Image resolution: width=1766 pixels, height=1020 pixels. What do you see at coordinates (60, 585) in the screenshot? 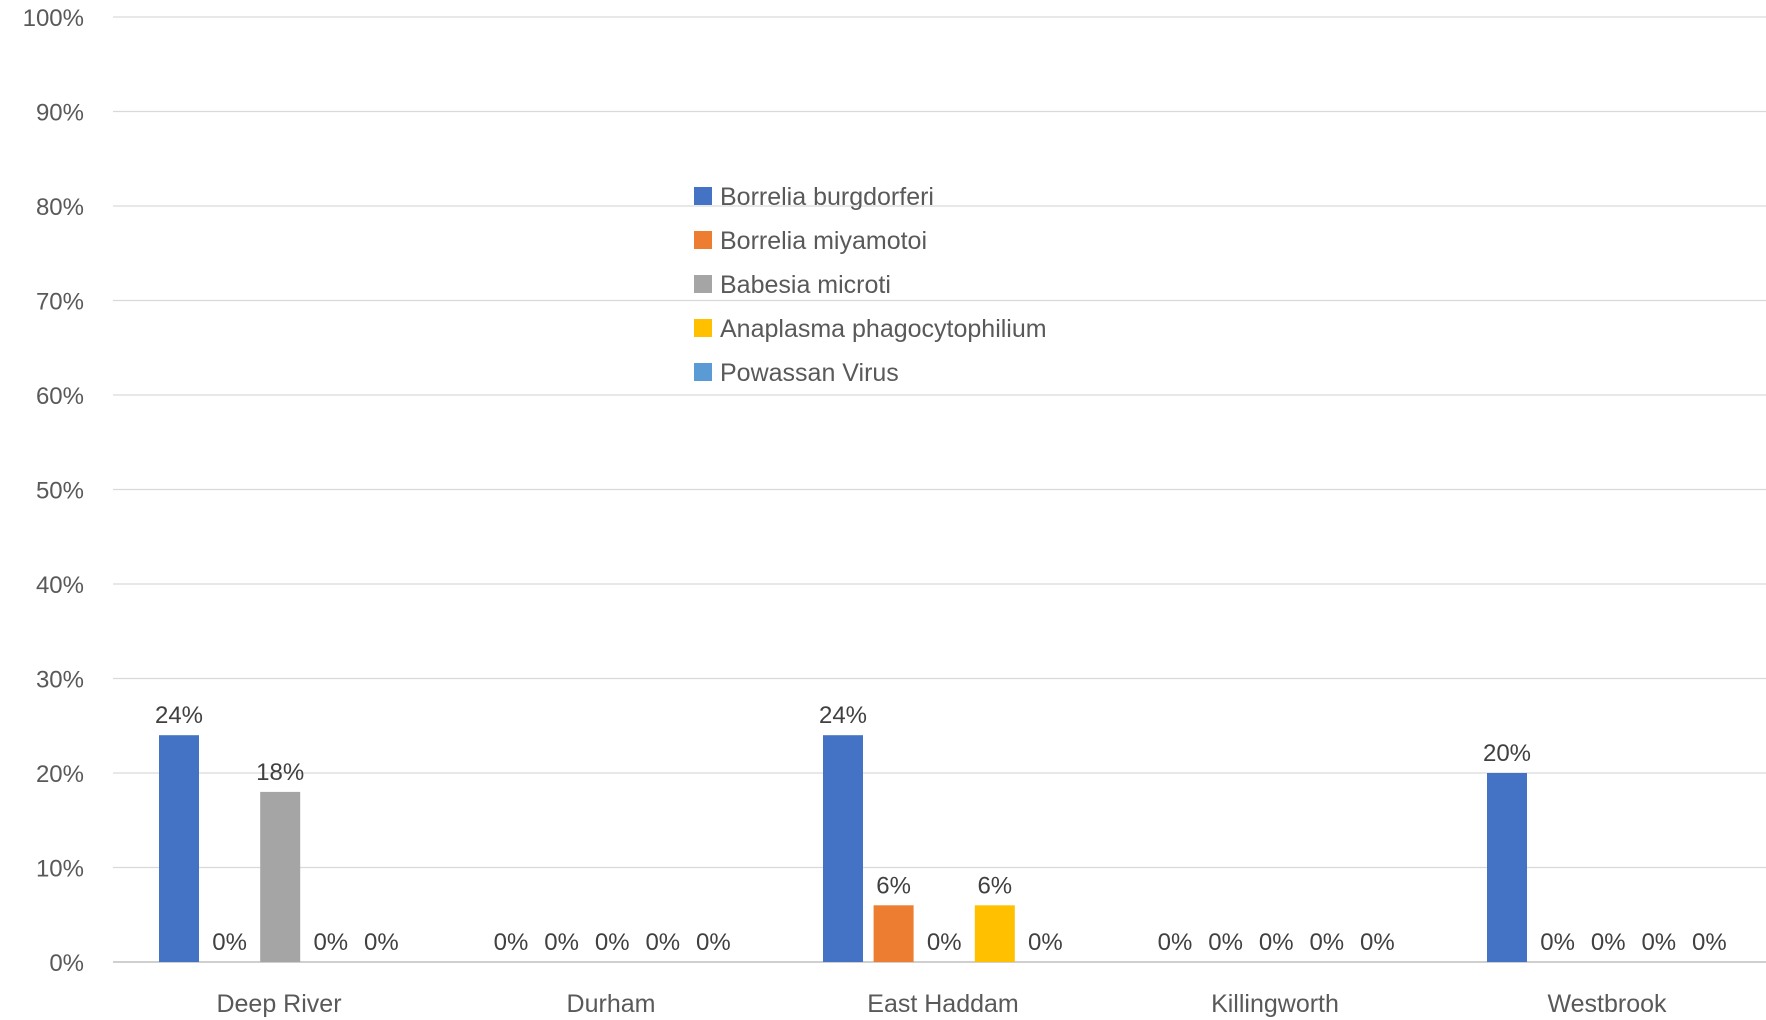
I see `y-tick-label: 40%` at bounding box center [60, 585].